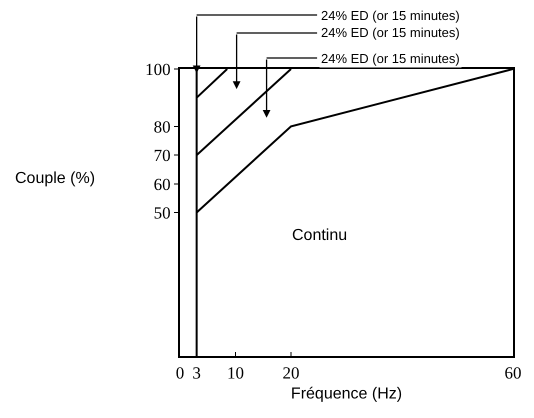 The image size is (534, 418). Describe the element at coordinates (320, 235) in the screenshot. I see `annotation: Continu` at that location.